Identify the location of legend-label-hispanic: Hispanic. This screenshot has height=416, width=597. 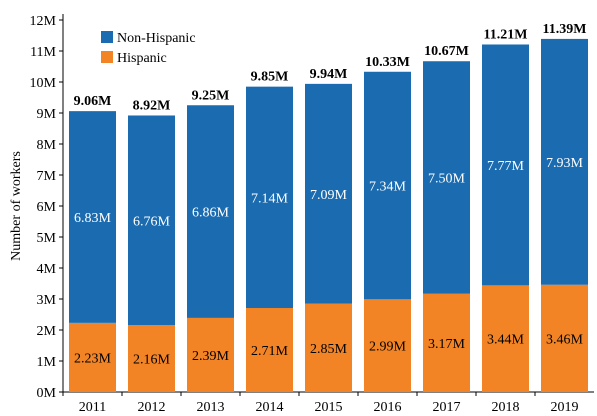
(142, 58).